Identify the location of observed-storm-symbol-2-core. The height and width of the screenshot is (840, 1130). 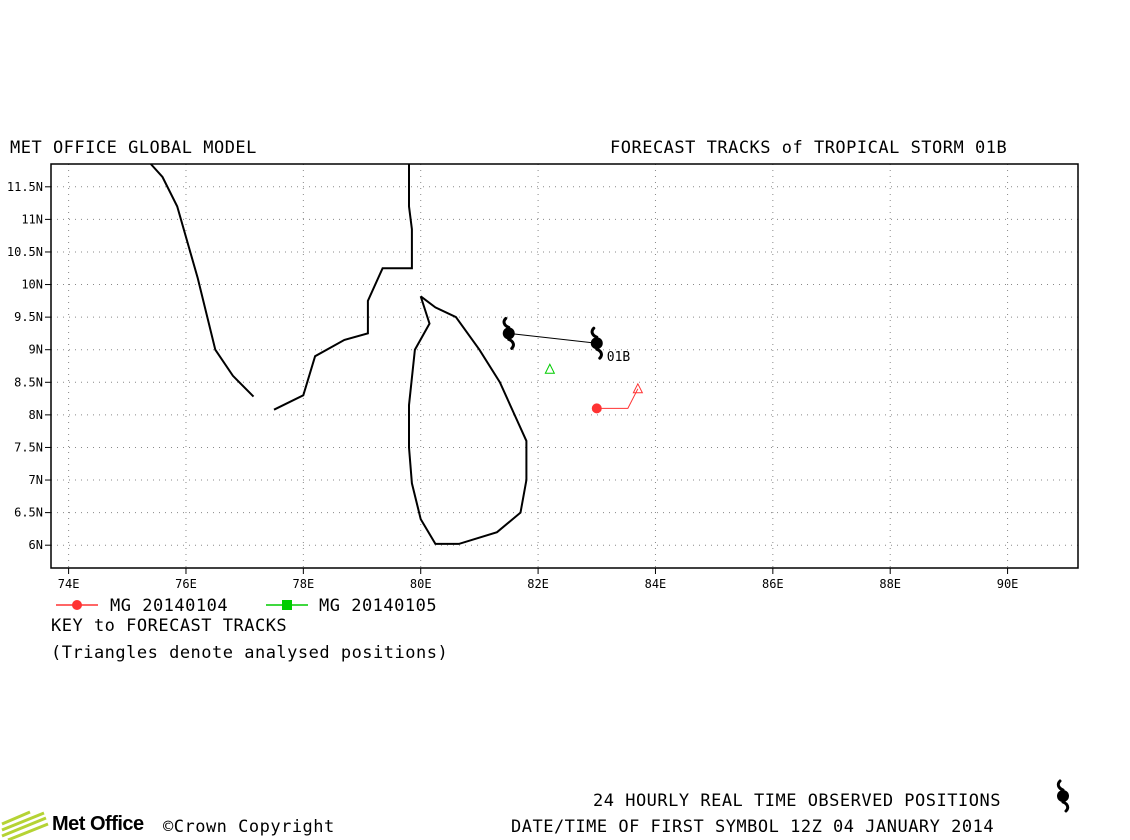
(508, 333).